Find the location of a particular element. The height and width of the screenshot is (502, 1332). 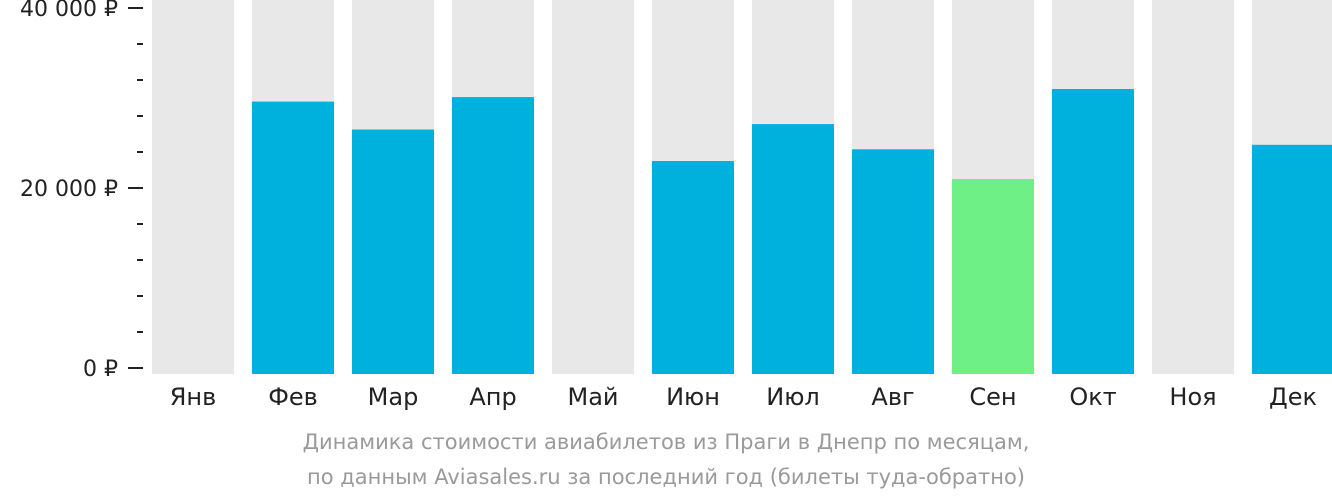

x-tick-label-month-6: Июн is located at coordinates (693, 397).